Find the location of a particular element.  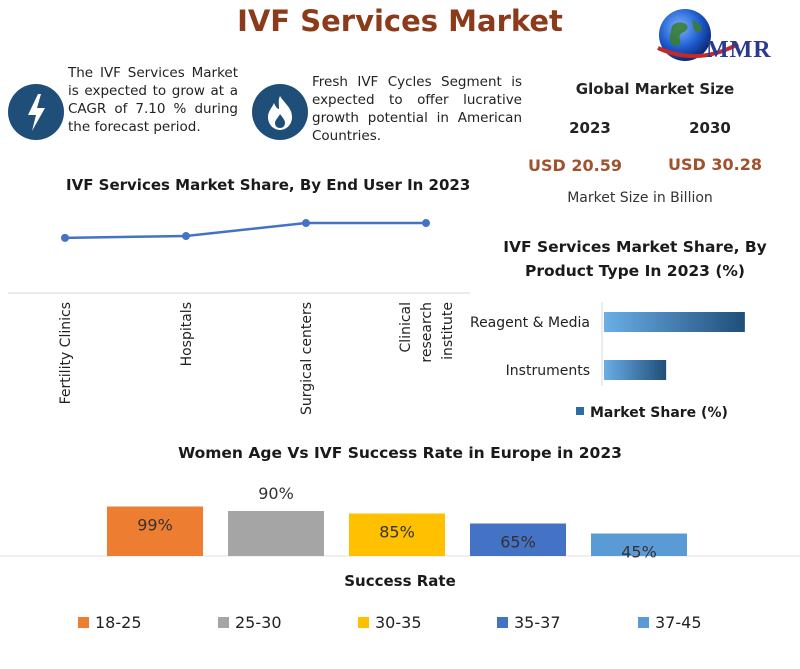

product-legend-label: Market Share (%) is located at coordinates (659, 413).